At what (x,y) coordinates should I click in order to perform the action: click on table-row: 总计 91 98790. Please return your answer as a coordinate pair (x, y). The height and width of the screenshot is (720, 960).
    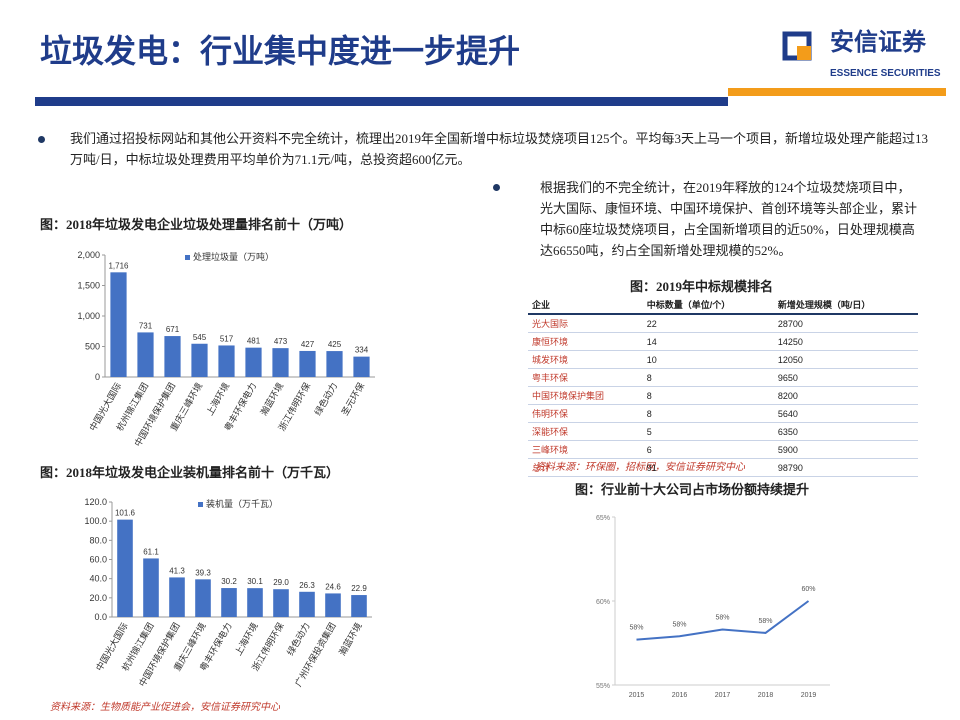
    Looking at the image, I should click on (723, 467).